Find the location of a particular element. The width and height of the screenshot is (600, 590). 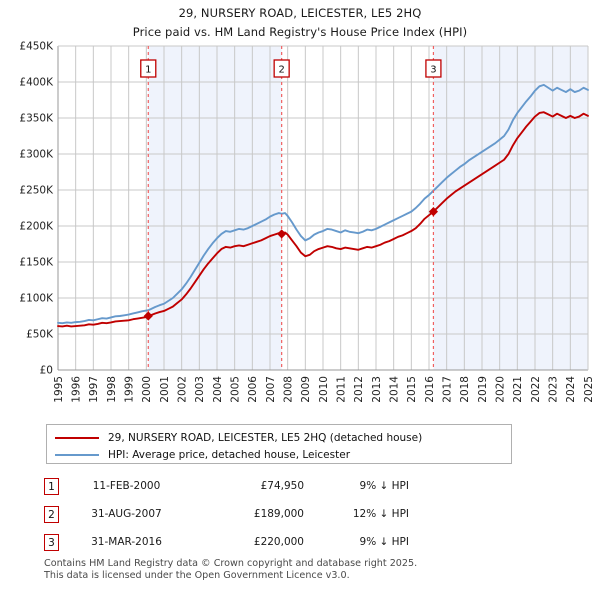

event-marker-badge-label: 2 is located at coordinates (281, 70).